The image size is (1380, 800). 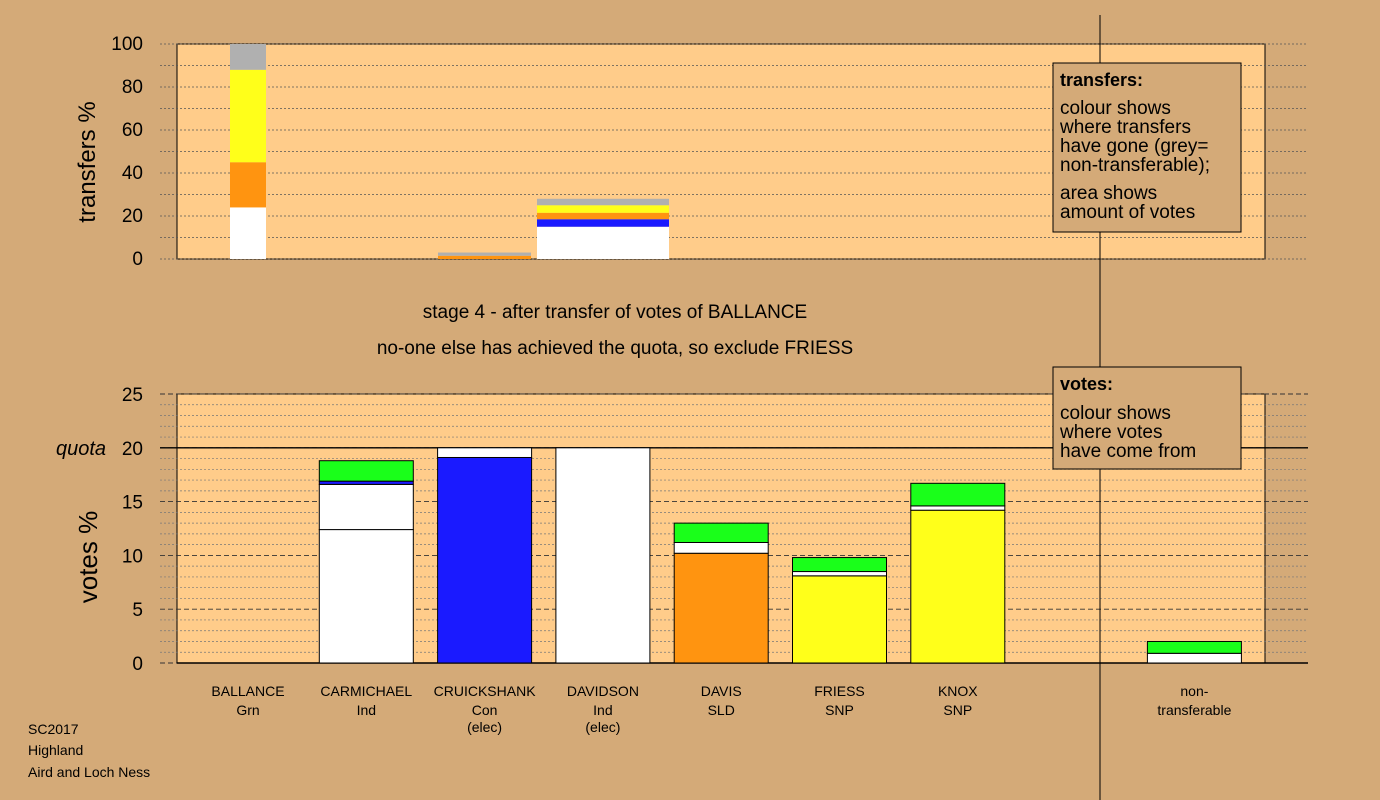 I want to click on candidate-name-label: FRIESS, so click(x=839, y=691).